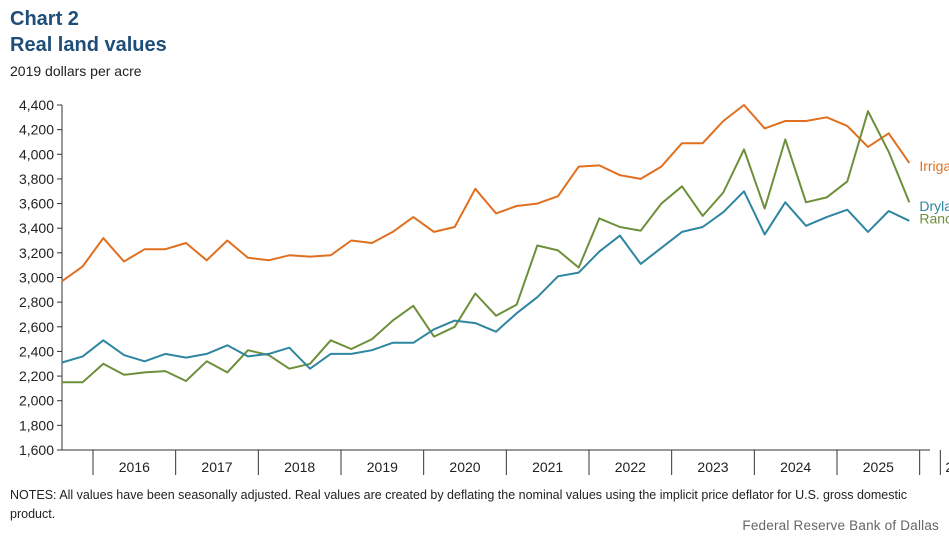  I want to click on y-tick-label: 2,600, so click(36, 327).